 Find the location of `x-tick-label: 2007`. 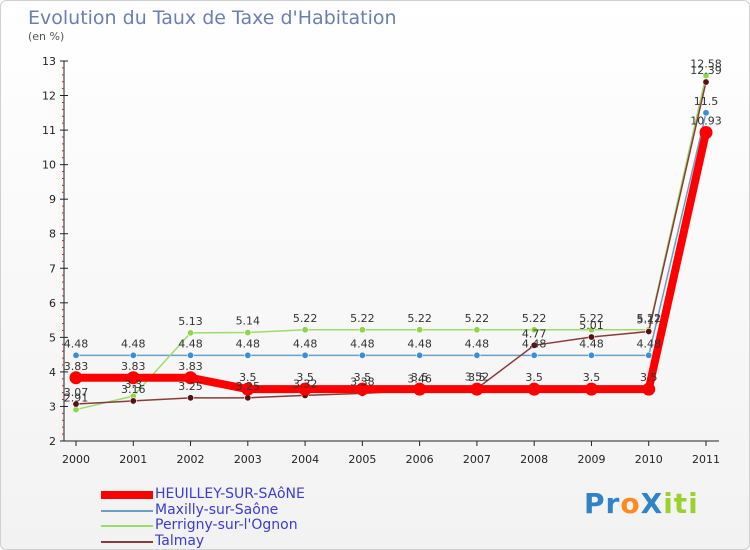

x-tick-label: 2007 is located at coordinates (477, 459).